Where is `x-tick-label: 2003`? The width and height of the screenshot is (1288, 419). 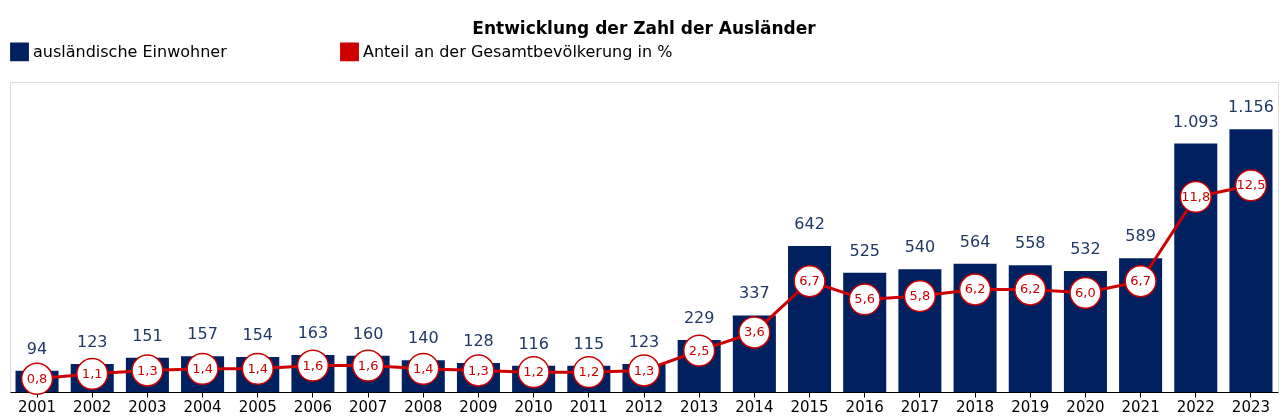 x-tick-label: 2003 is located at coordinates (147, 406).